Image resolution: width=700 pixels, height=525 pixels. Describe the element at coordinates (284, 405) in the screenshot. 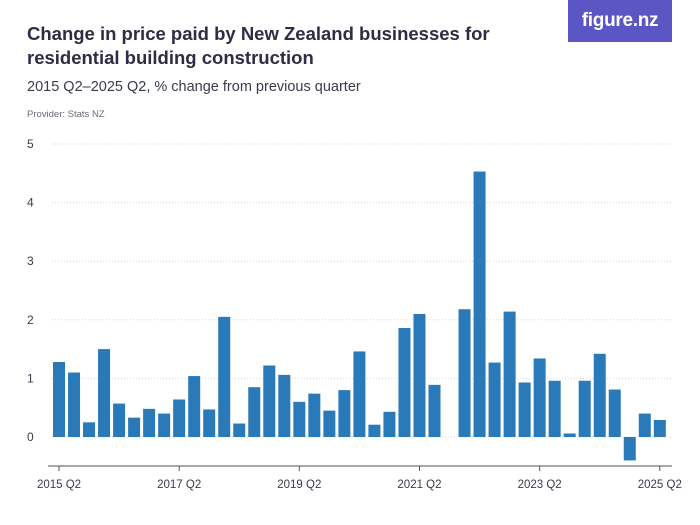

I see `bar-2019-q1` at that location.